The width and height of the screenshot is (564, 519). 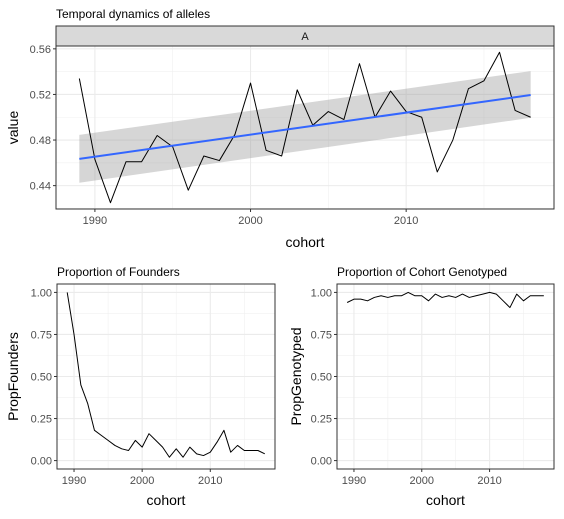 What do you see at coordinates (133, 14) in the screenshot?
I see `chart-title: Temporal dynamics of alleles` at bounding box center [133, 14].